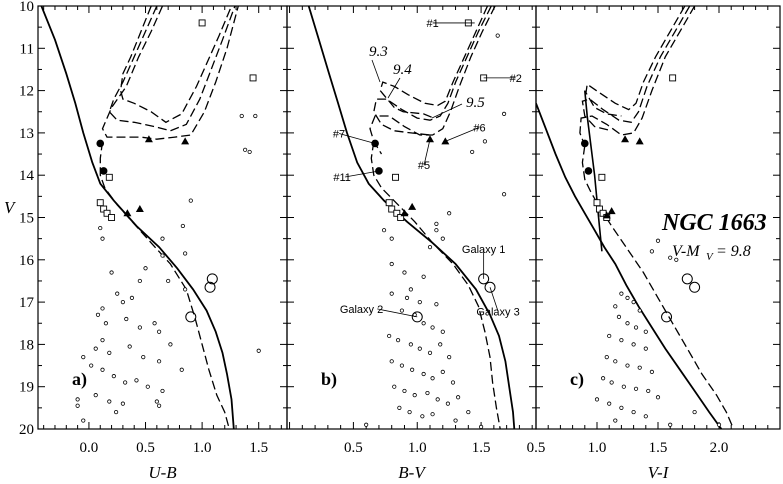  Describe the element at coordinates (479, 128) in the screenshot. I see `star-annotation: #6` at that location.